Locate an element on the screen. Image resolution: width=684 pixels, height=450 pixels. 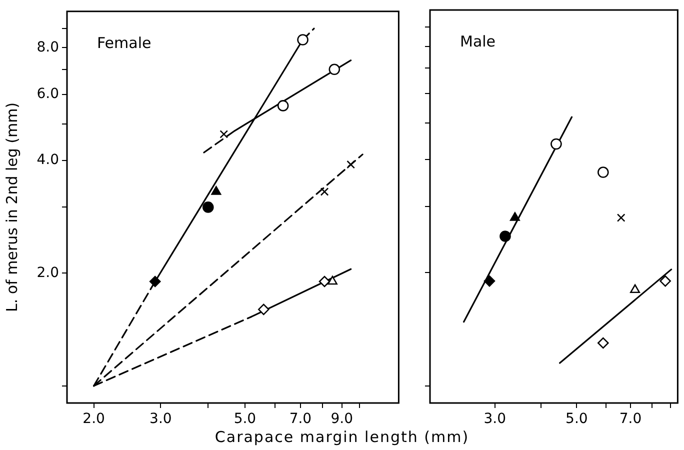
y-axis-title: L. of merus in 2nd leg (mm) is located at coordinates (11, 207).